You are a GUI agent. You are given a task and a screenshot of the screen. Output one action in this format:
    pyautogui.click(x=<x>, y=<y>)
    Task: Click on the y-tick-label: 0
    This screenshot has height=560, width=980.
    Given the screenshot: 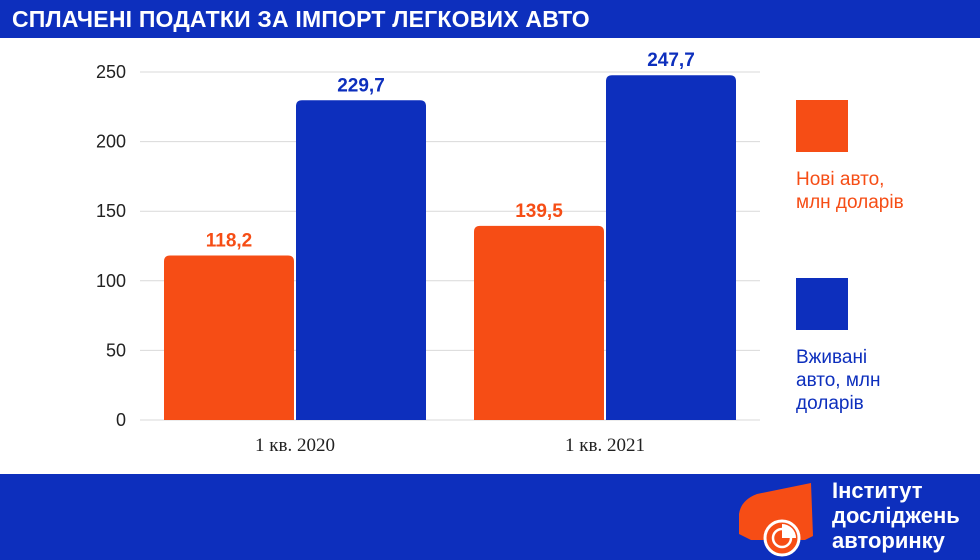 What is the action you would take?
    pyautogui.click(x=121, y=420)
    